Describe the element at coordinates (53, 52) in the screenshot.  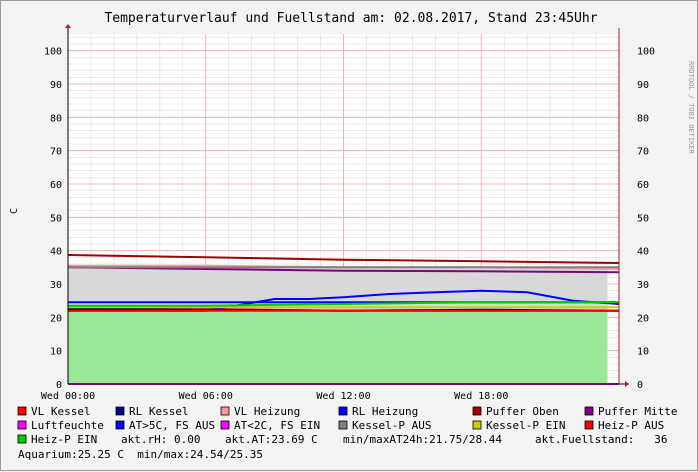
I see `y-tick-label-left: 100` at that location.